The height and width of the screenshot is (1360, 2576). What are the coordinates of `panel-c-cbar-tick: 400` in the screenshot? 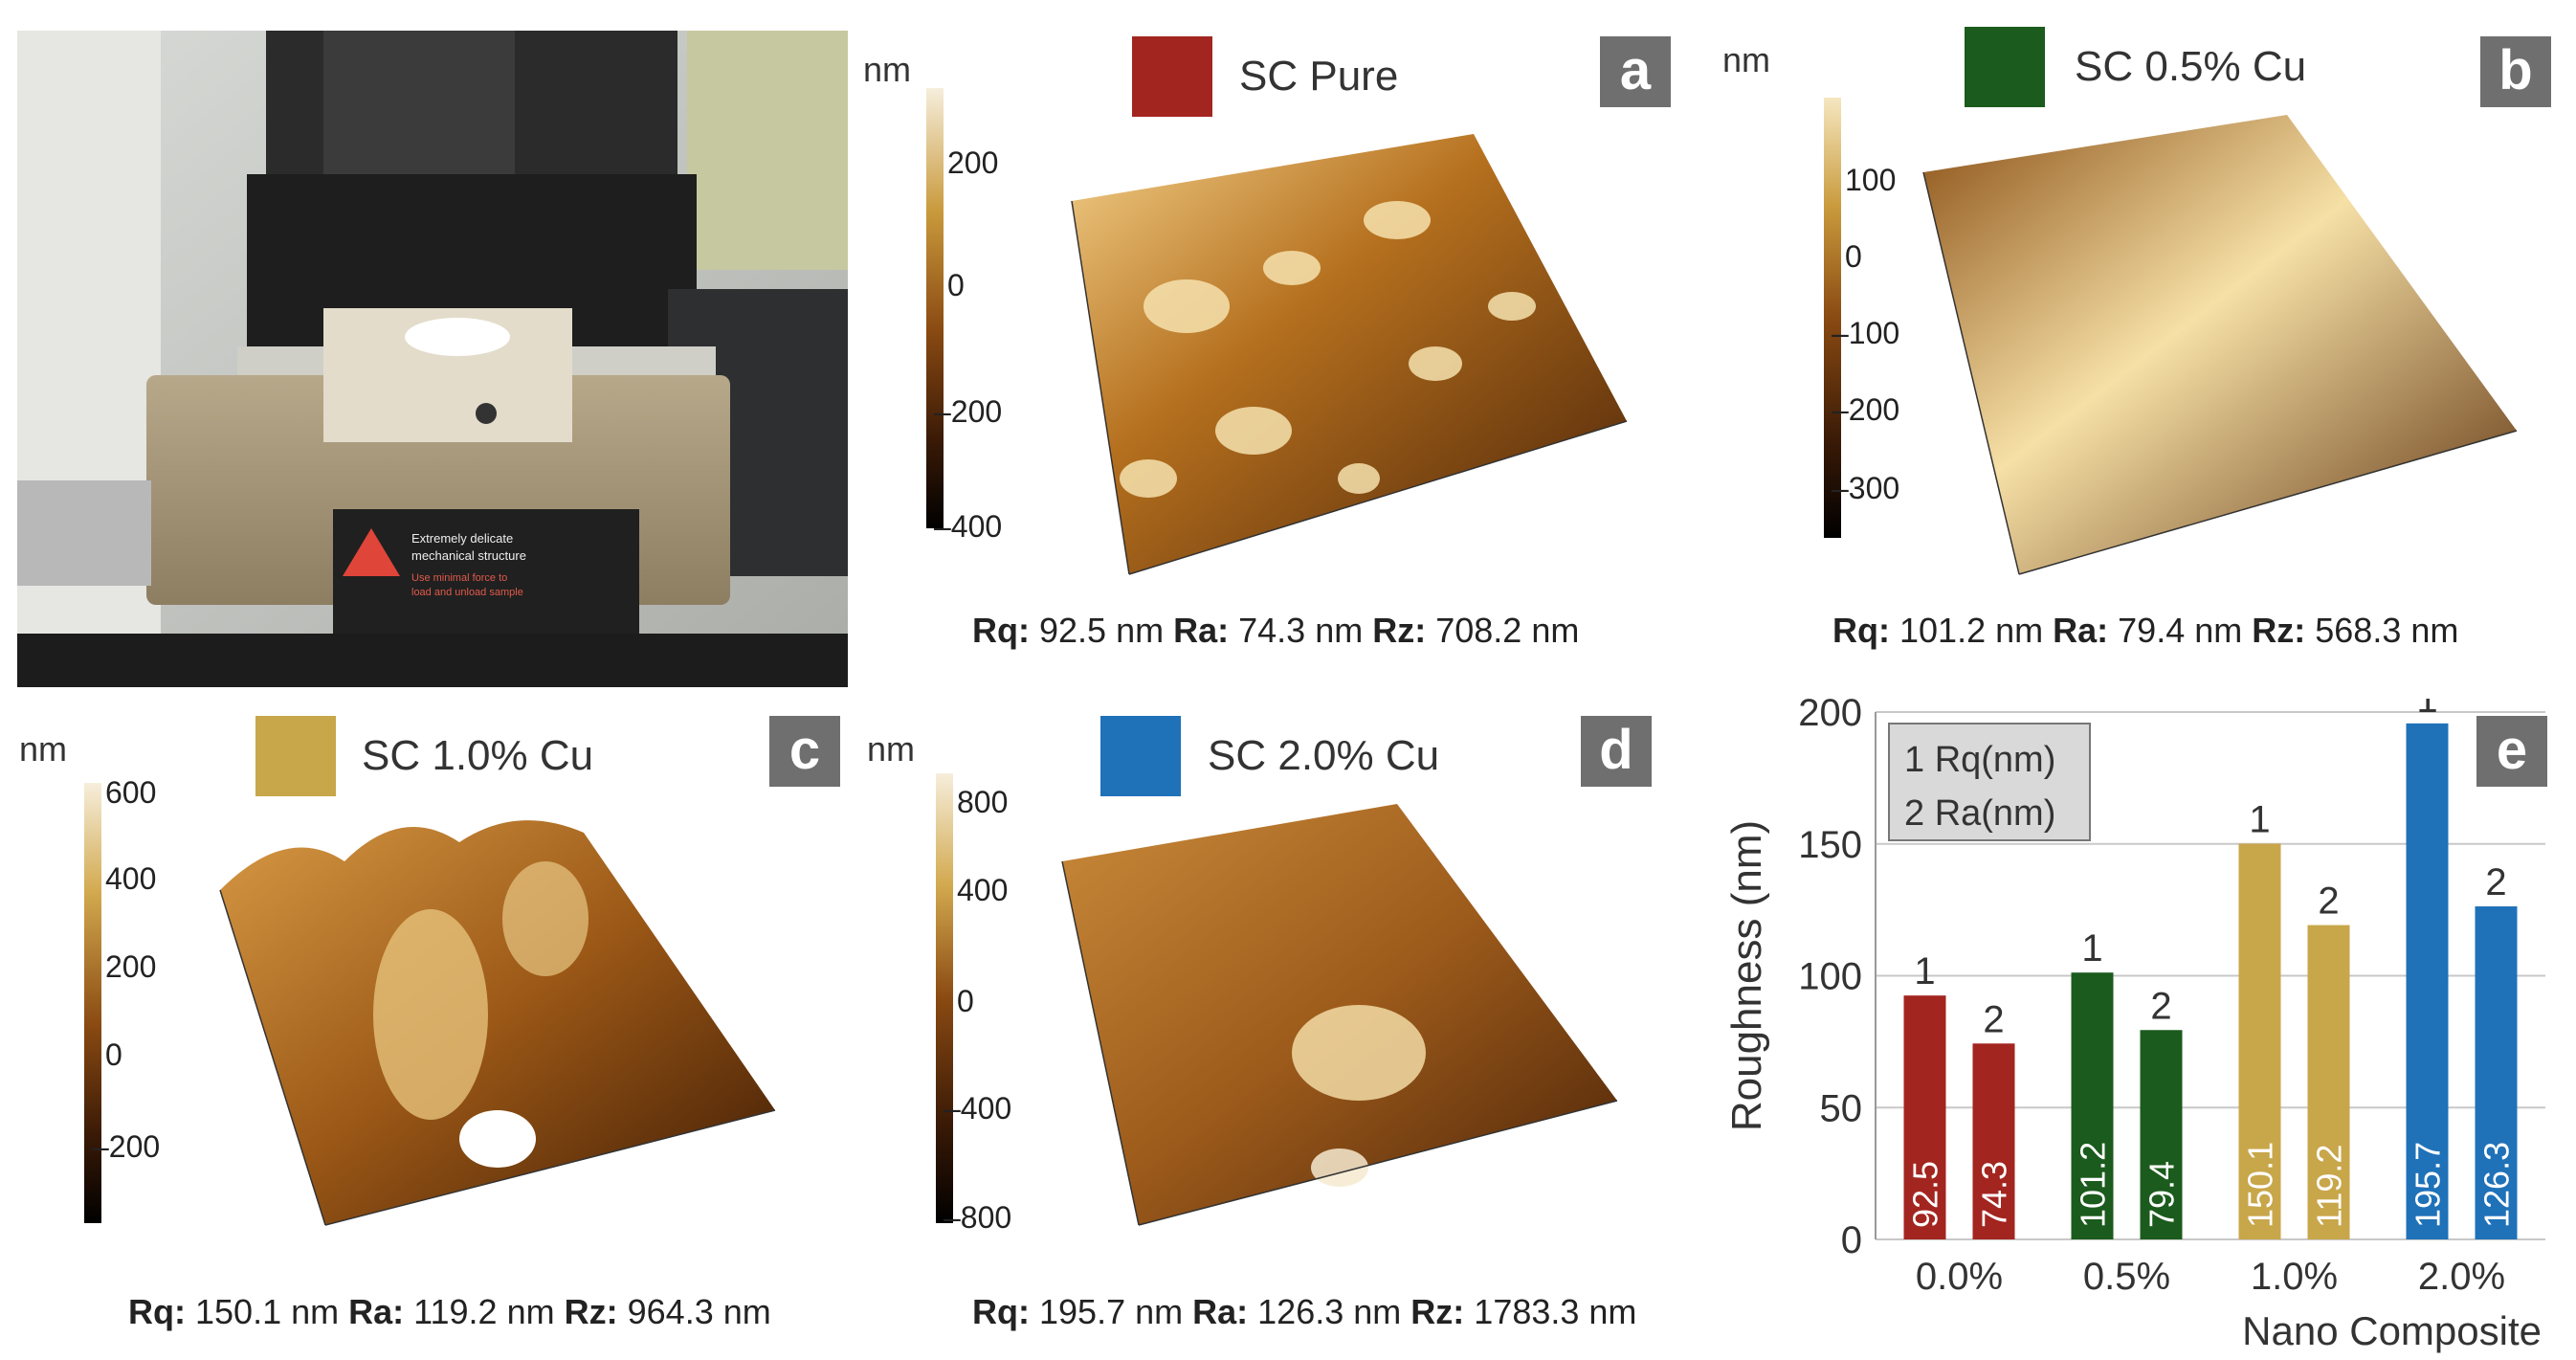 It's located at (131, 878).